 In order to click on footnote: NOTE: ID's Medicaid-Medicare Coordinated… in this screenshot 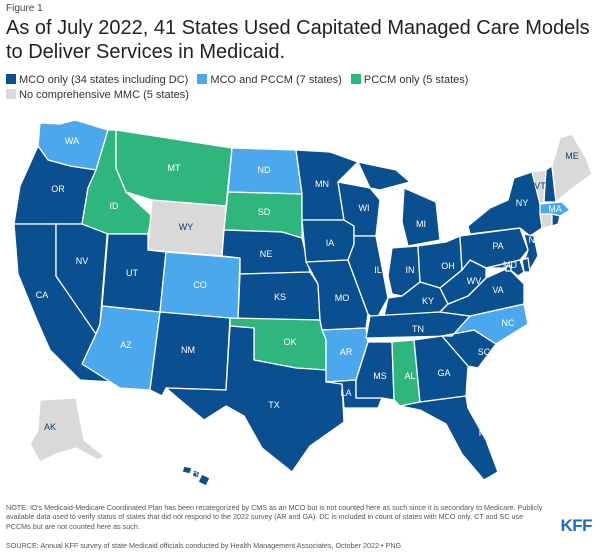, I will do `click(274, 517)`.